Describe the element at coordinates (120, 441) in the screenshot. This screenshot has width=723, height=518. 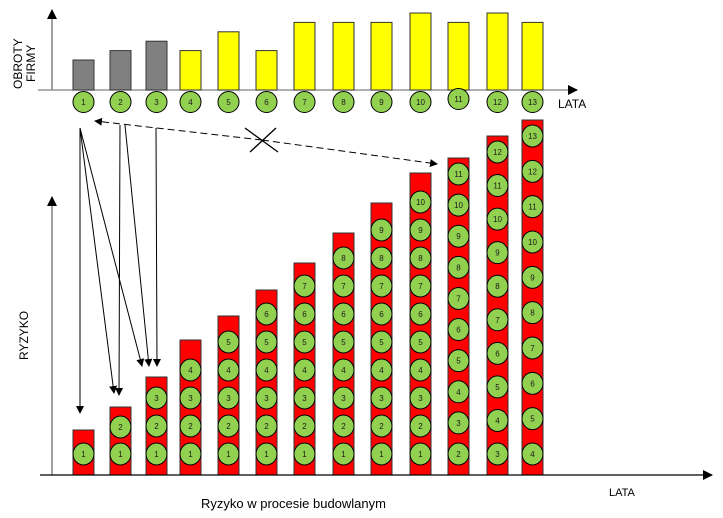
I see `risk-bar-2: 12` at that location.